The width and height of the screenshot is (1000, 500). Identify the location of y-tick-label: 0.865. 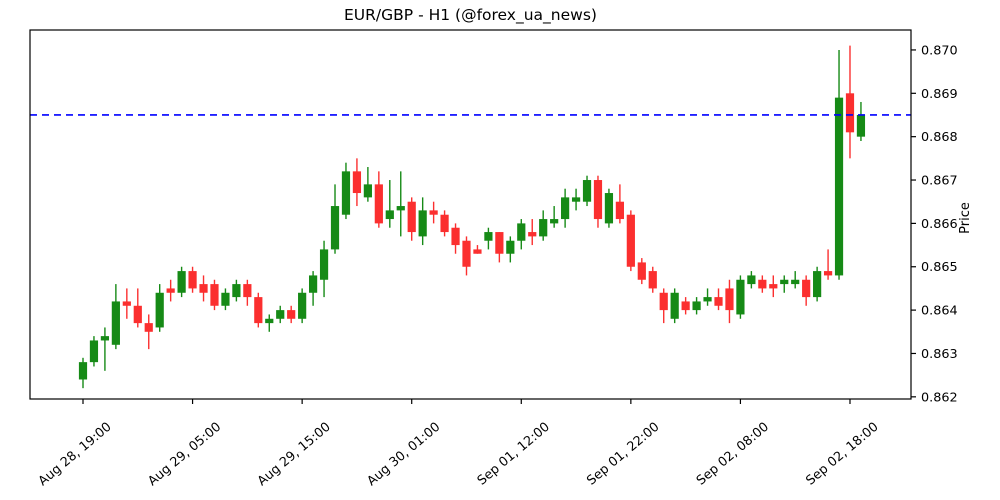
(939, 267).